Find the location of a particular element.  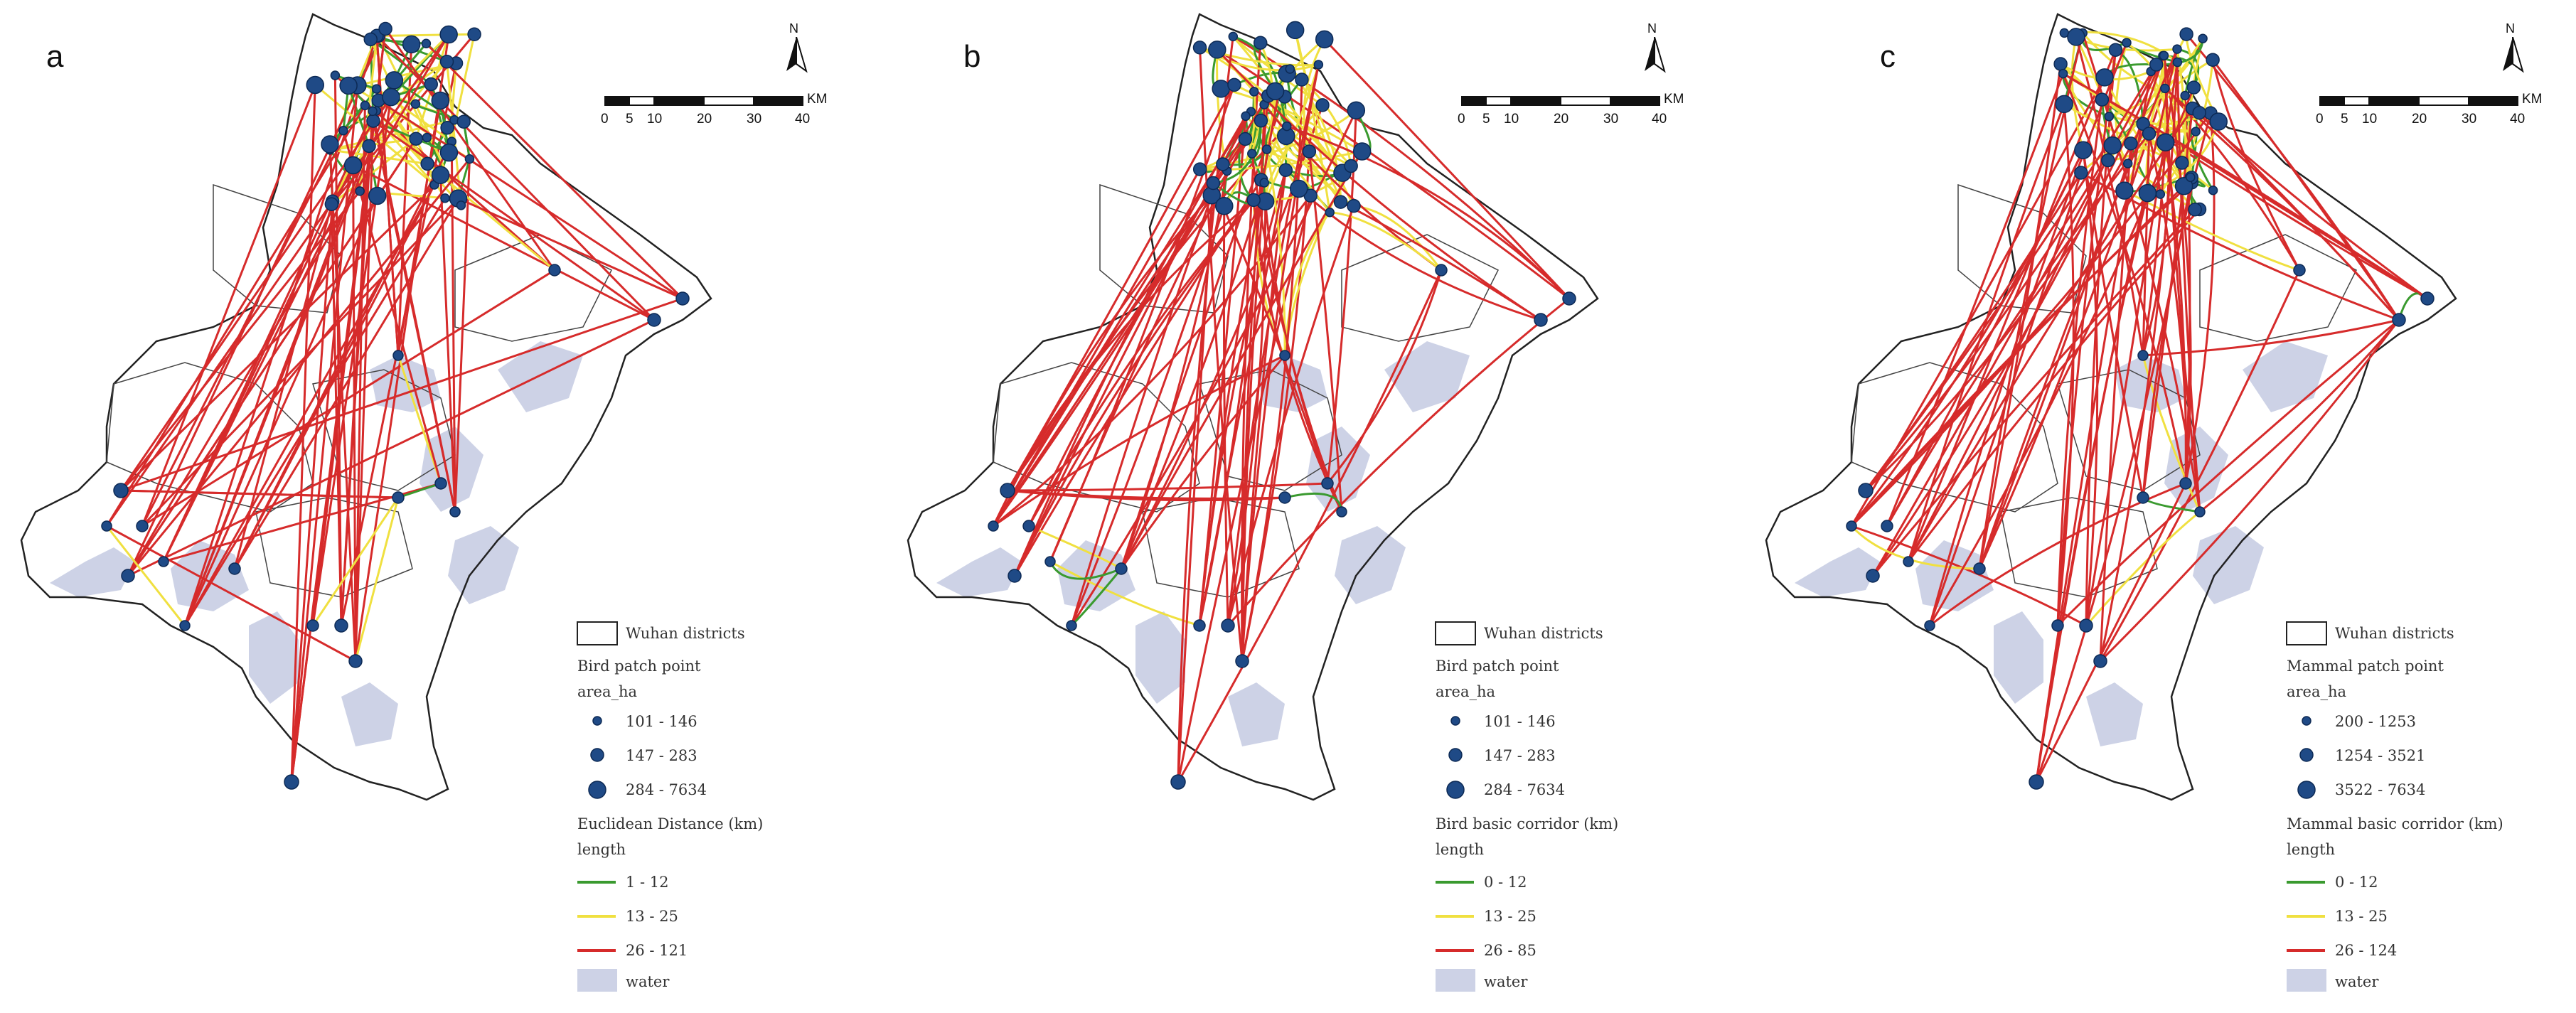

legend-area-class-1: 101 - 146 is located at coordinates (662, 721).